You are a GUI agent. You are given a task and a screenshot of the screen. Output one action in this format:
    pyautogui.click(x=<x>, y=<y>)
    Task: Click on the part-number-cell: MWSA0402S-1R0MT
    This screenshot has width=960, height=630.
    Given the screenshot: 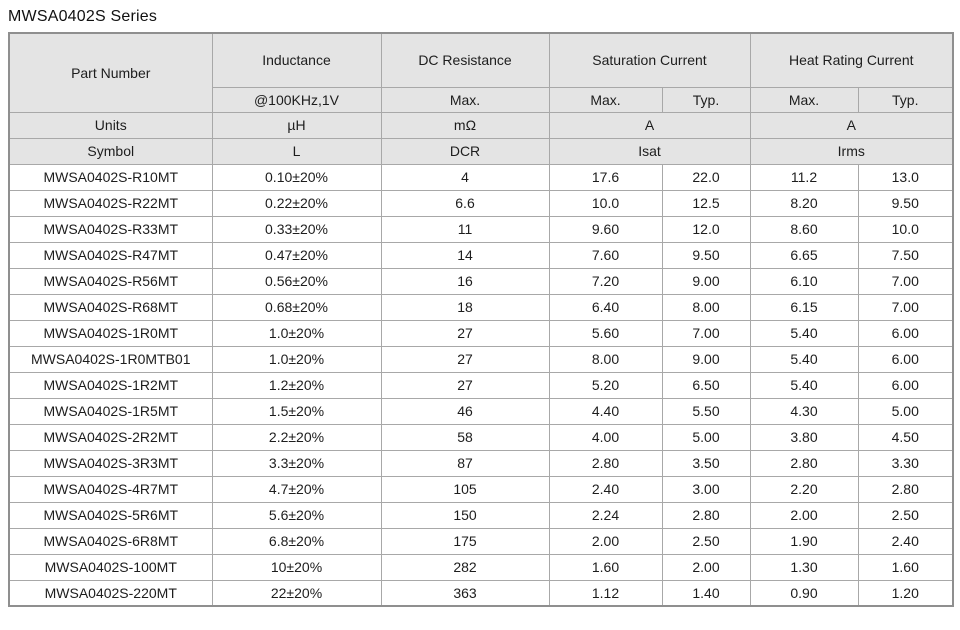 What is the action you would take?
    pyautogui.click(x=110, y=333)
    